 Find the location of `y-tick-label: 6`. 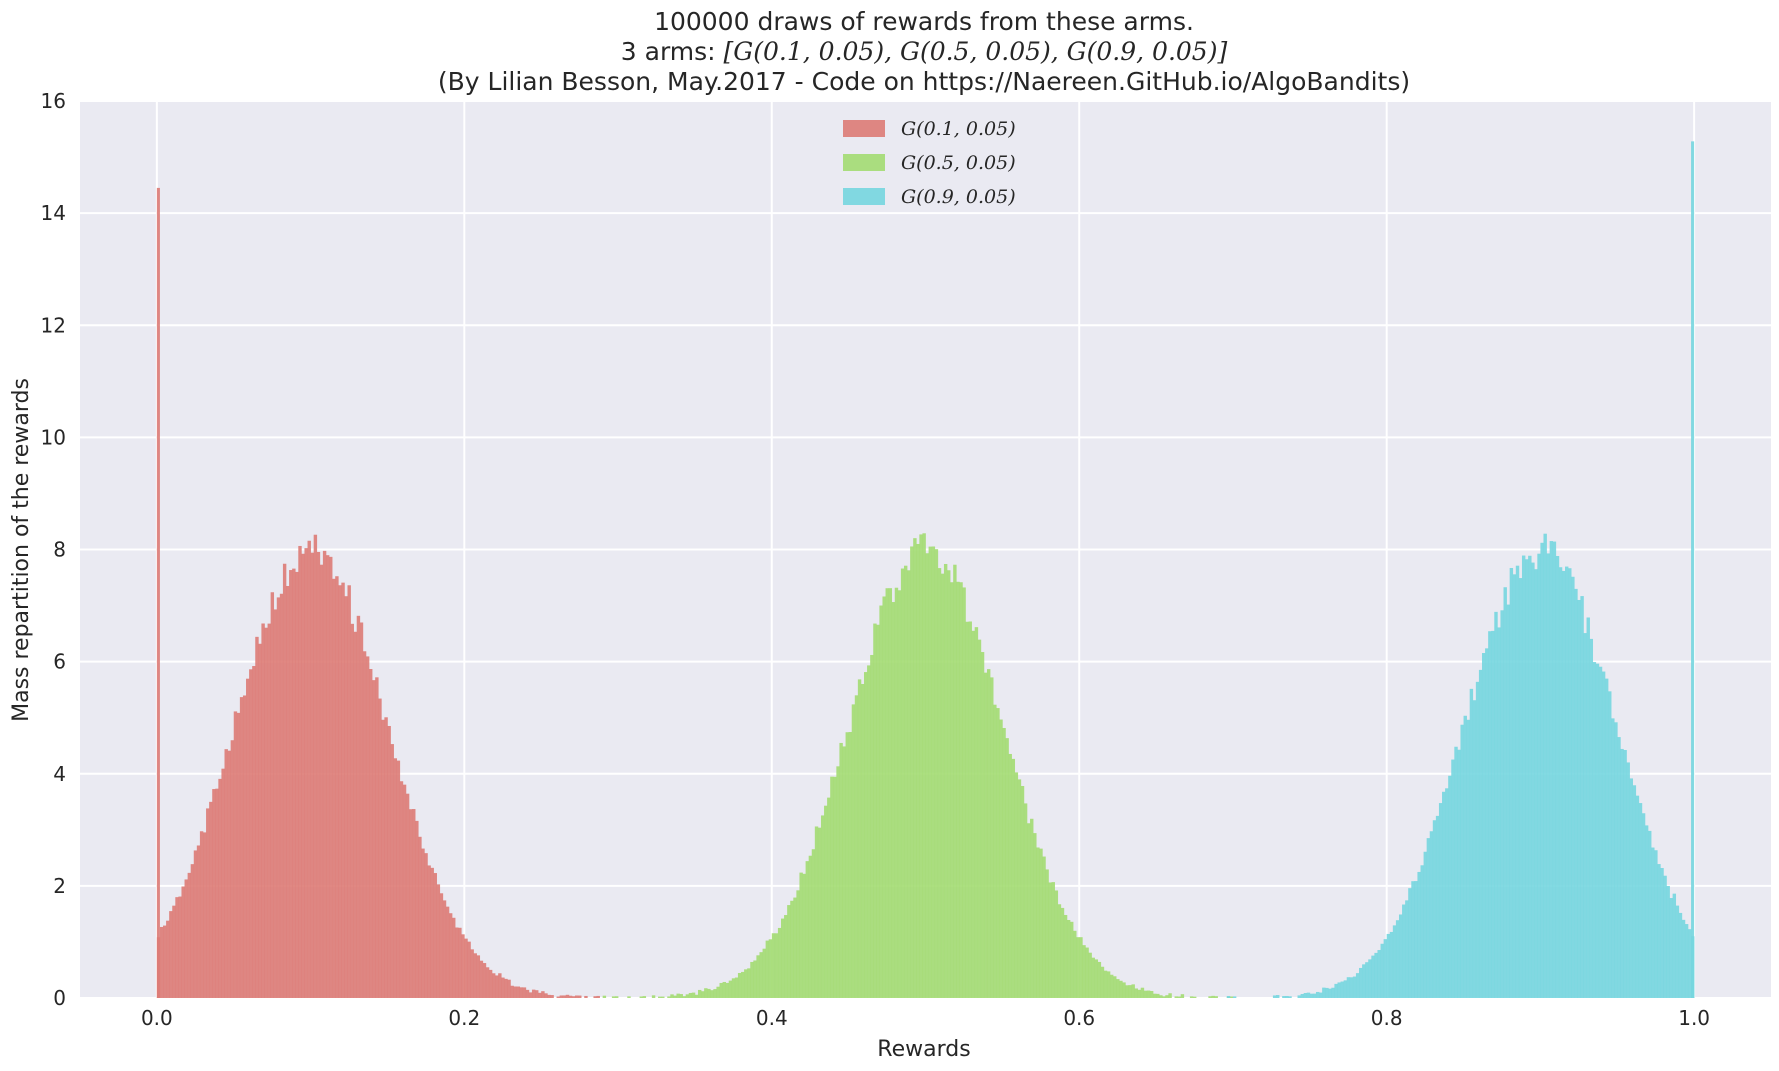

y-tick-label: 6 is located at coordinates (59, 662).